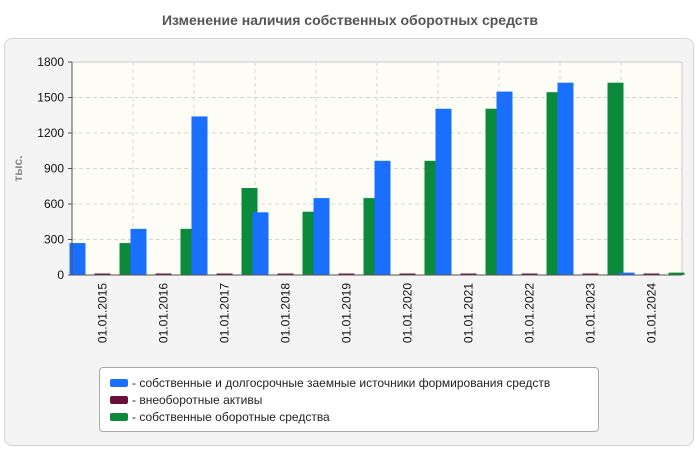  Describe the element at coordinates (54, 204) in the screenshot. I see `y-tick-label: 600` at that location.